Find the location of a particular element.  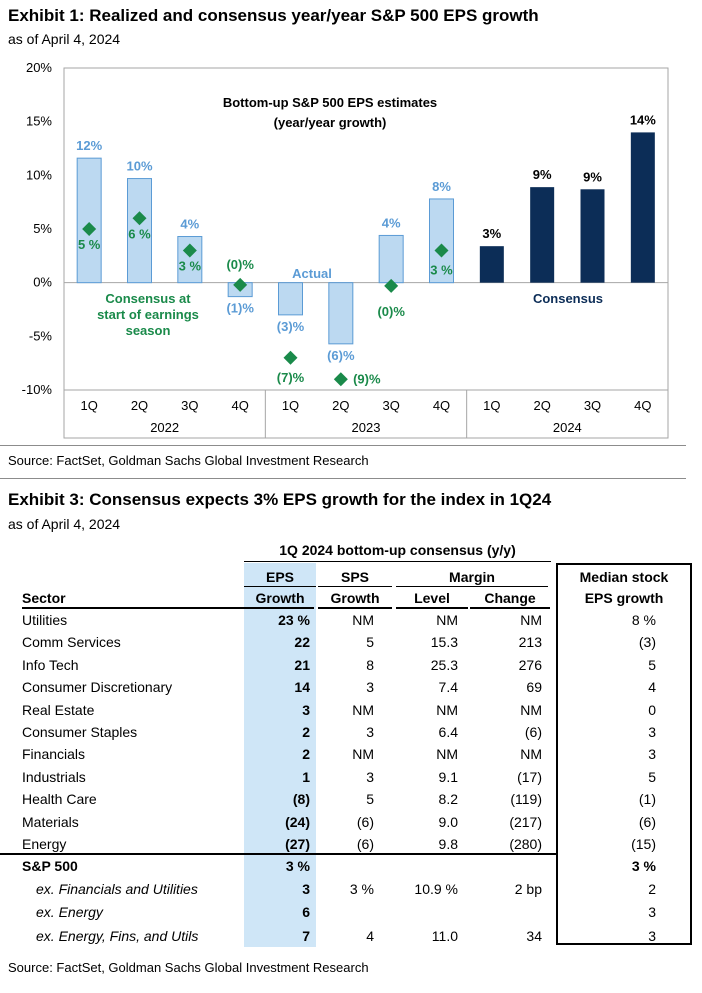

cell-sector: Real Estate is located at coordinates (58, 709).